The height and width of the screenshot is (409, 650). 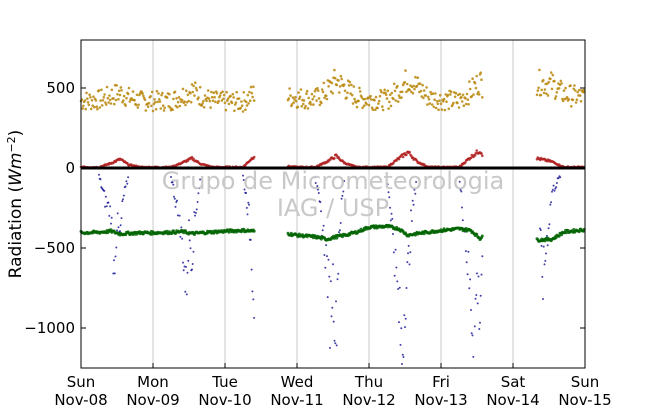 What do you see at coordinates (153, 382) in the screenshot?
I see `x-tick-label-day: Mon` at bounding box center [153, 382].